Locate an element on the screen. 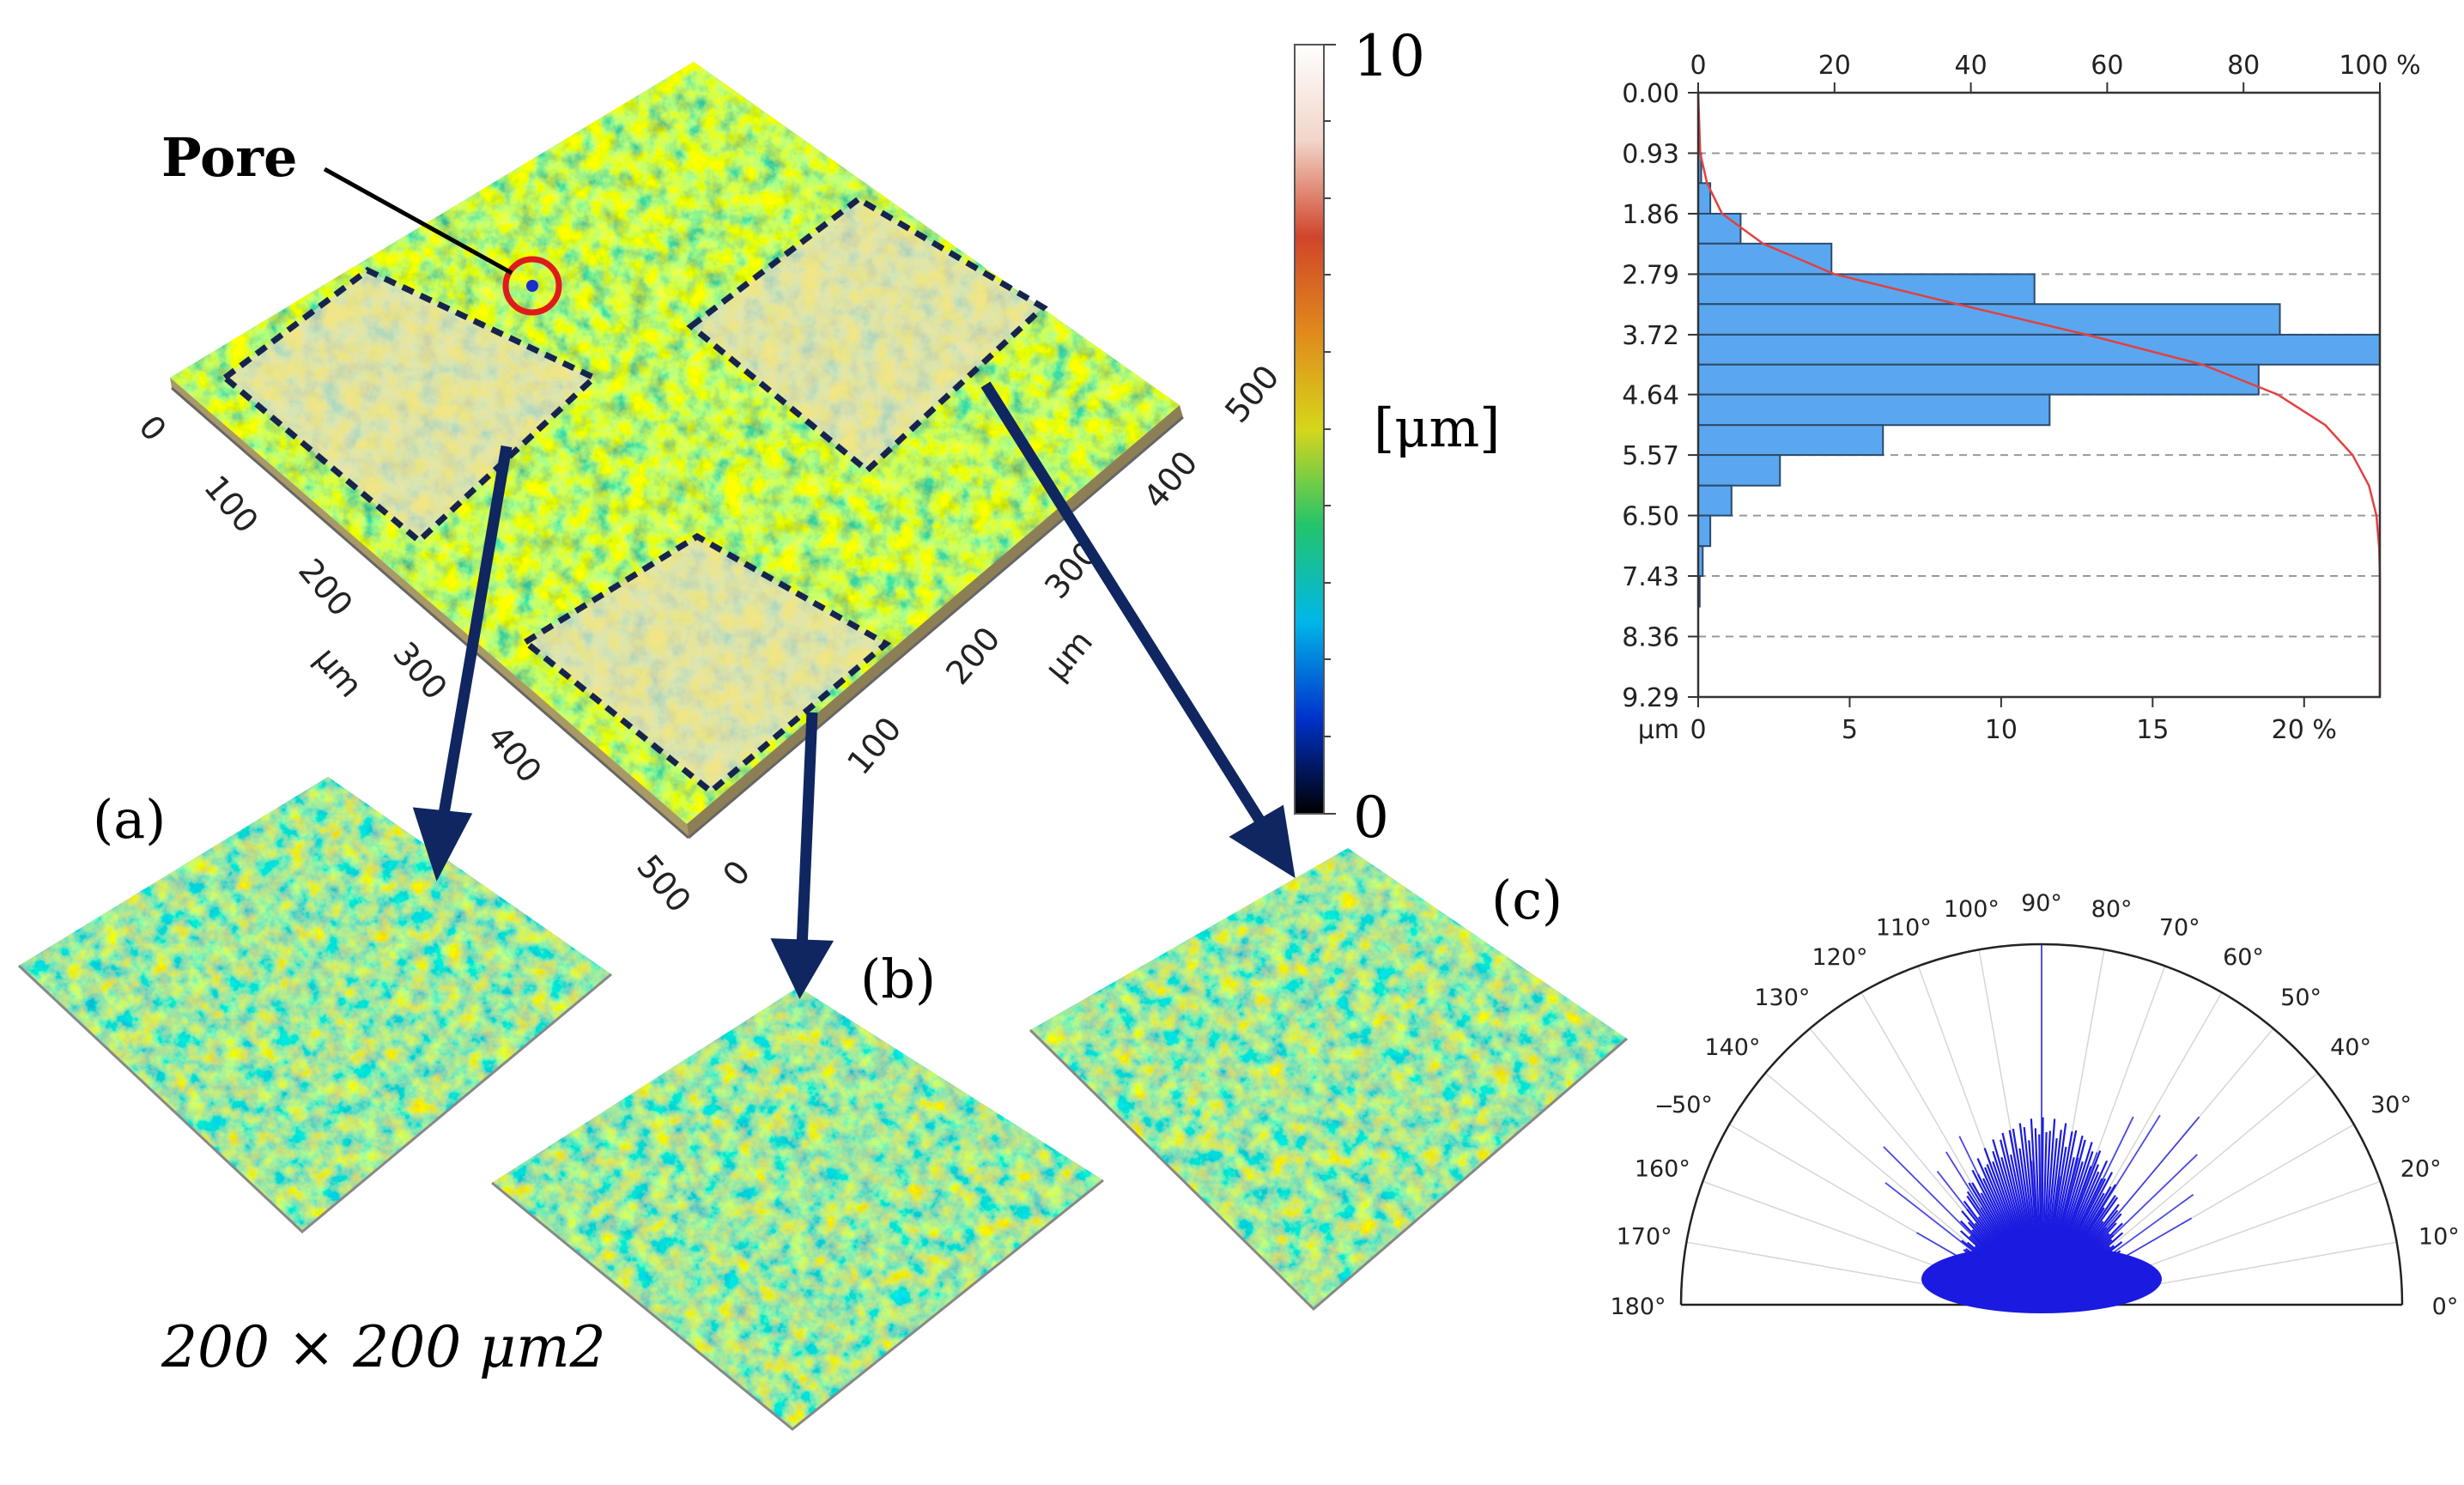 This screenshot has width=2464, height=1485. main-y-tick: 100 is located at coordinates (874, 746).